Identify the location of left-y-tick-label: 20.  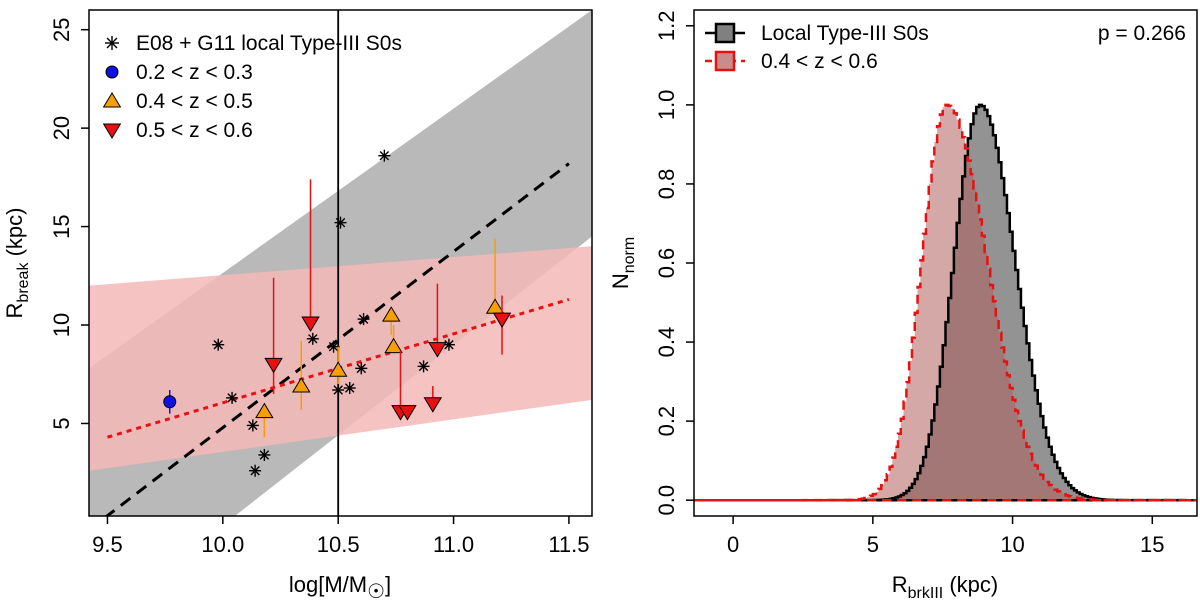
(61, 128).